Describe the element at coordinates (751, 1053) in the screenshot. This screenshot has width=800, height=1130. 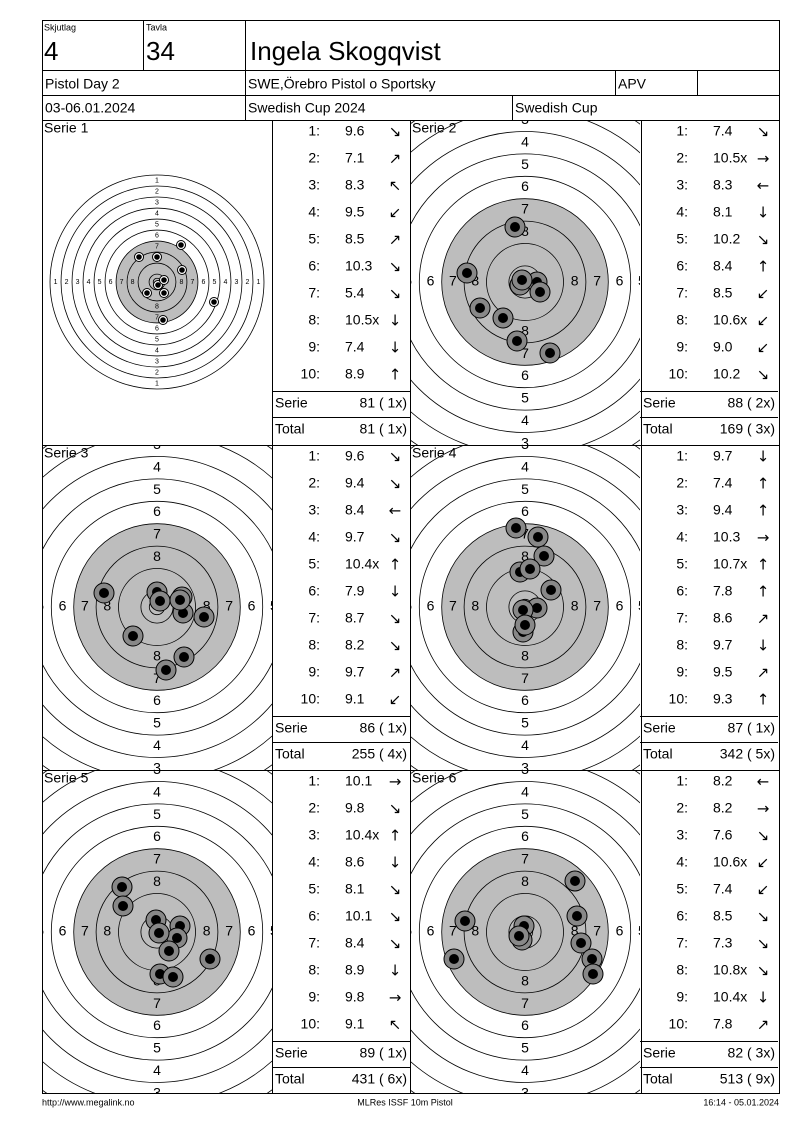
I see `serie-score: 82 ( 3x)` at that location.